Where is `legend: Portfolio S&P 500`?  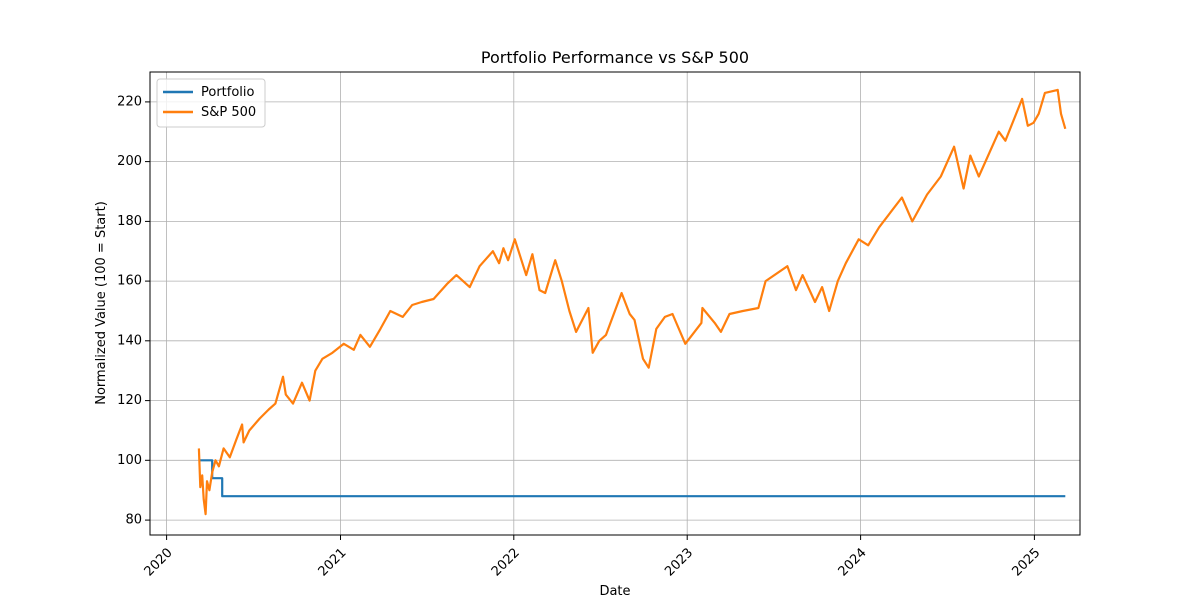
legend: Portfolio S&P 500 is located at coordinates (211, 103).